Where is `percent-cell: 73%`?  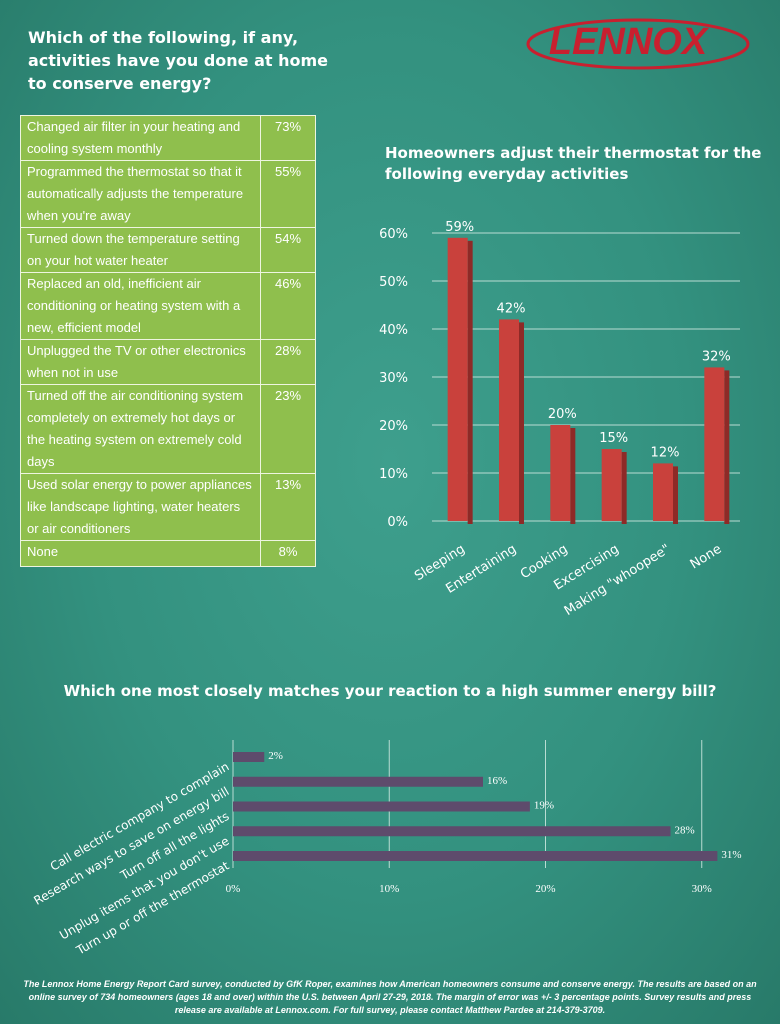
percent-cell: 73% is located at coordinates (288, 138).